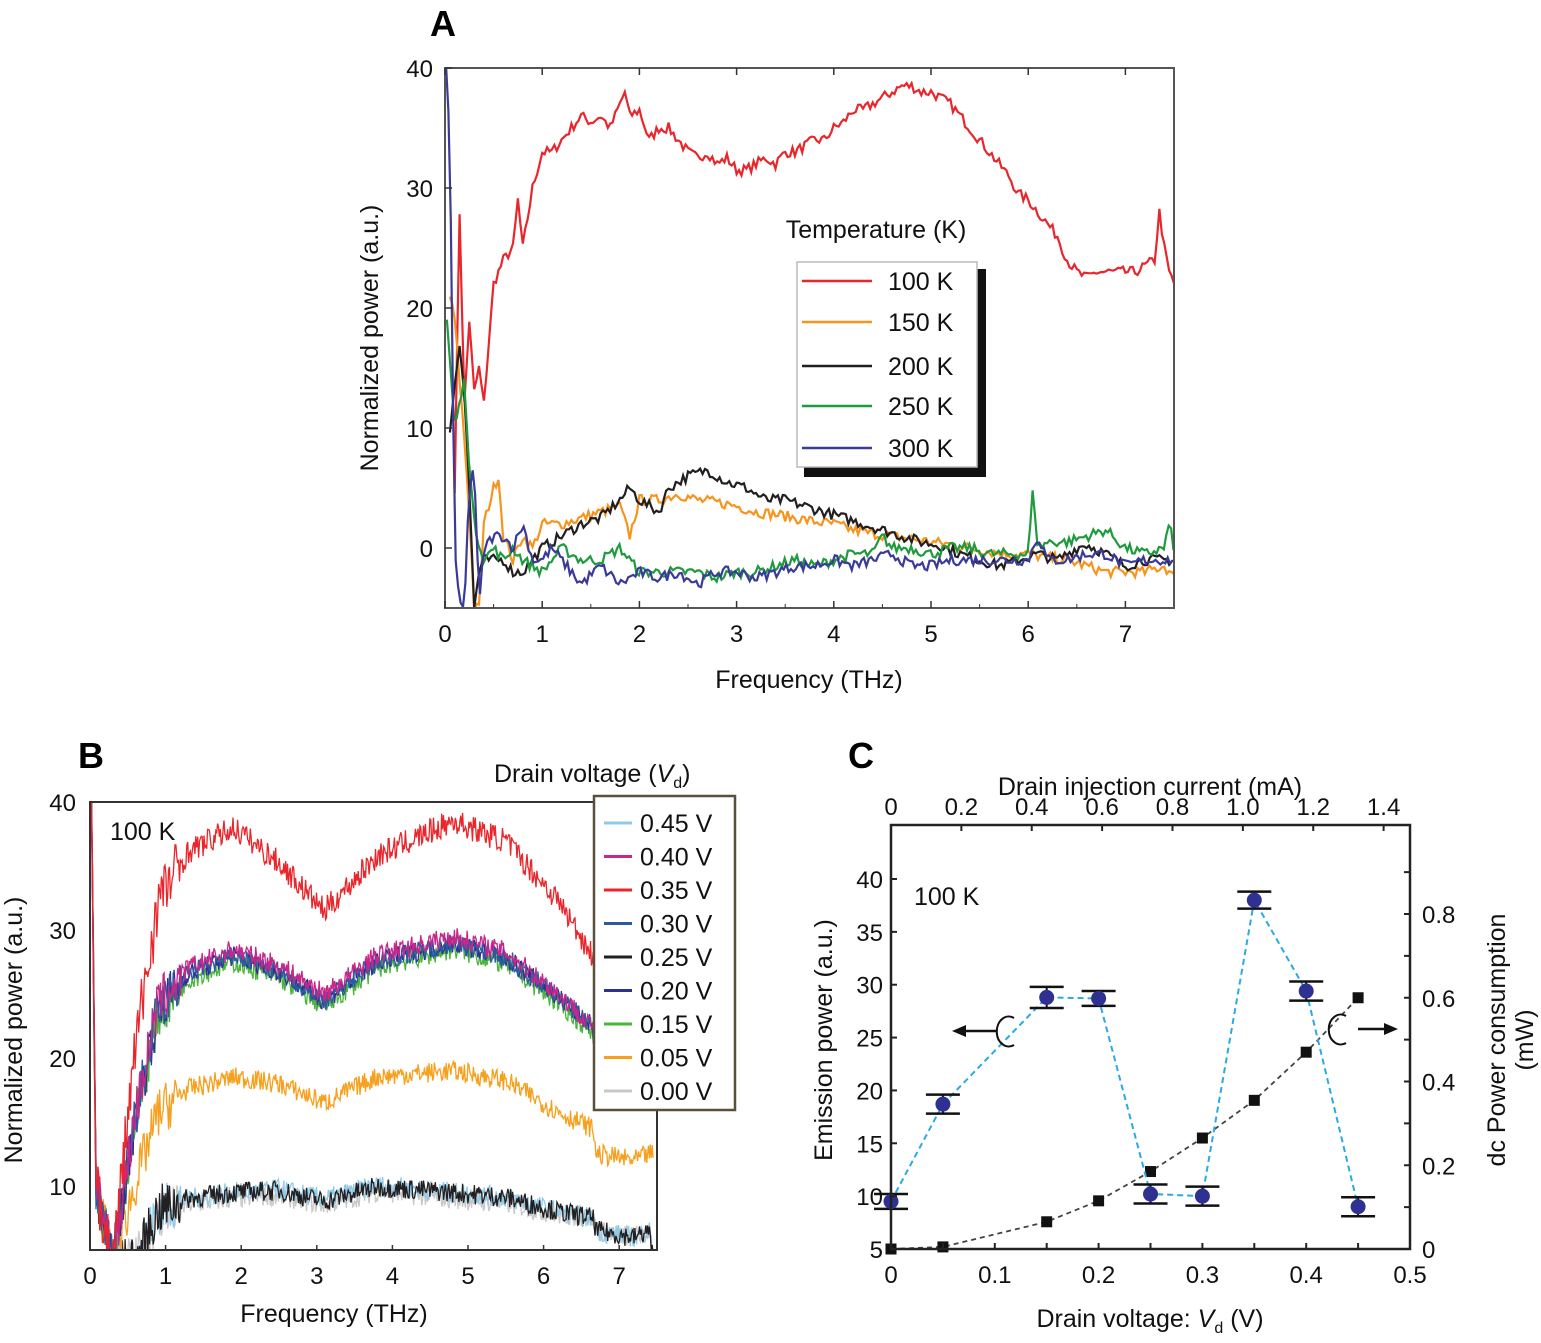  What do you see at coordinates (444, 634) in the screenshot?
I see `x-tick-label: 0` at bounding box center [444, 634].